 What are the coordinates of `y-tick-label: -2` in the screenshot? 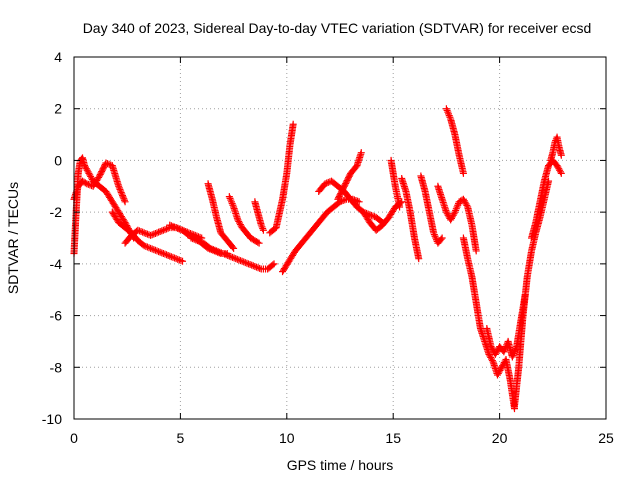 It's located at (56, 212).